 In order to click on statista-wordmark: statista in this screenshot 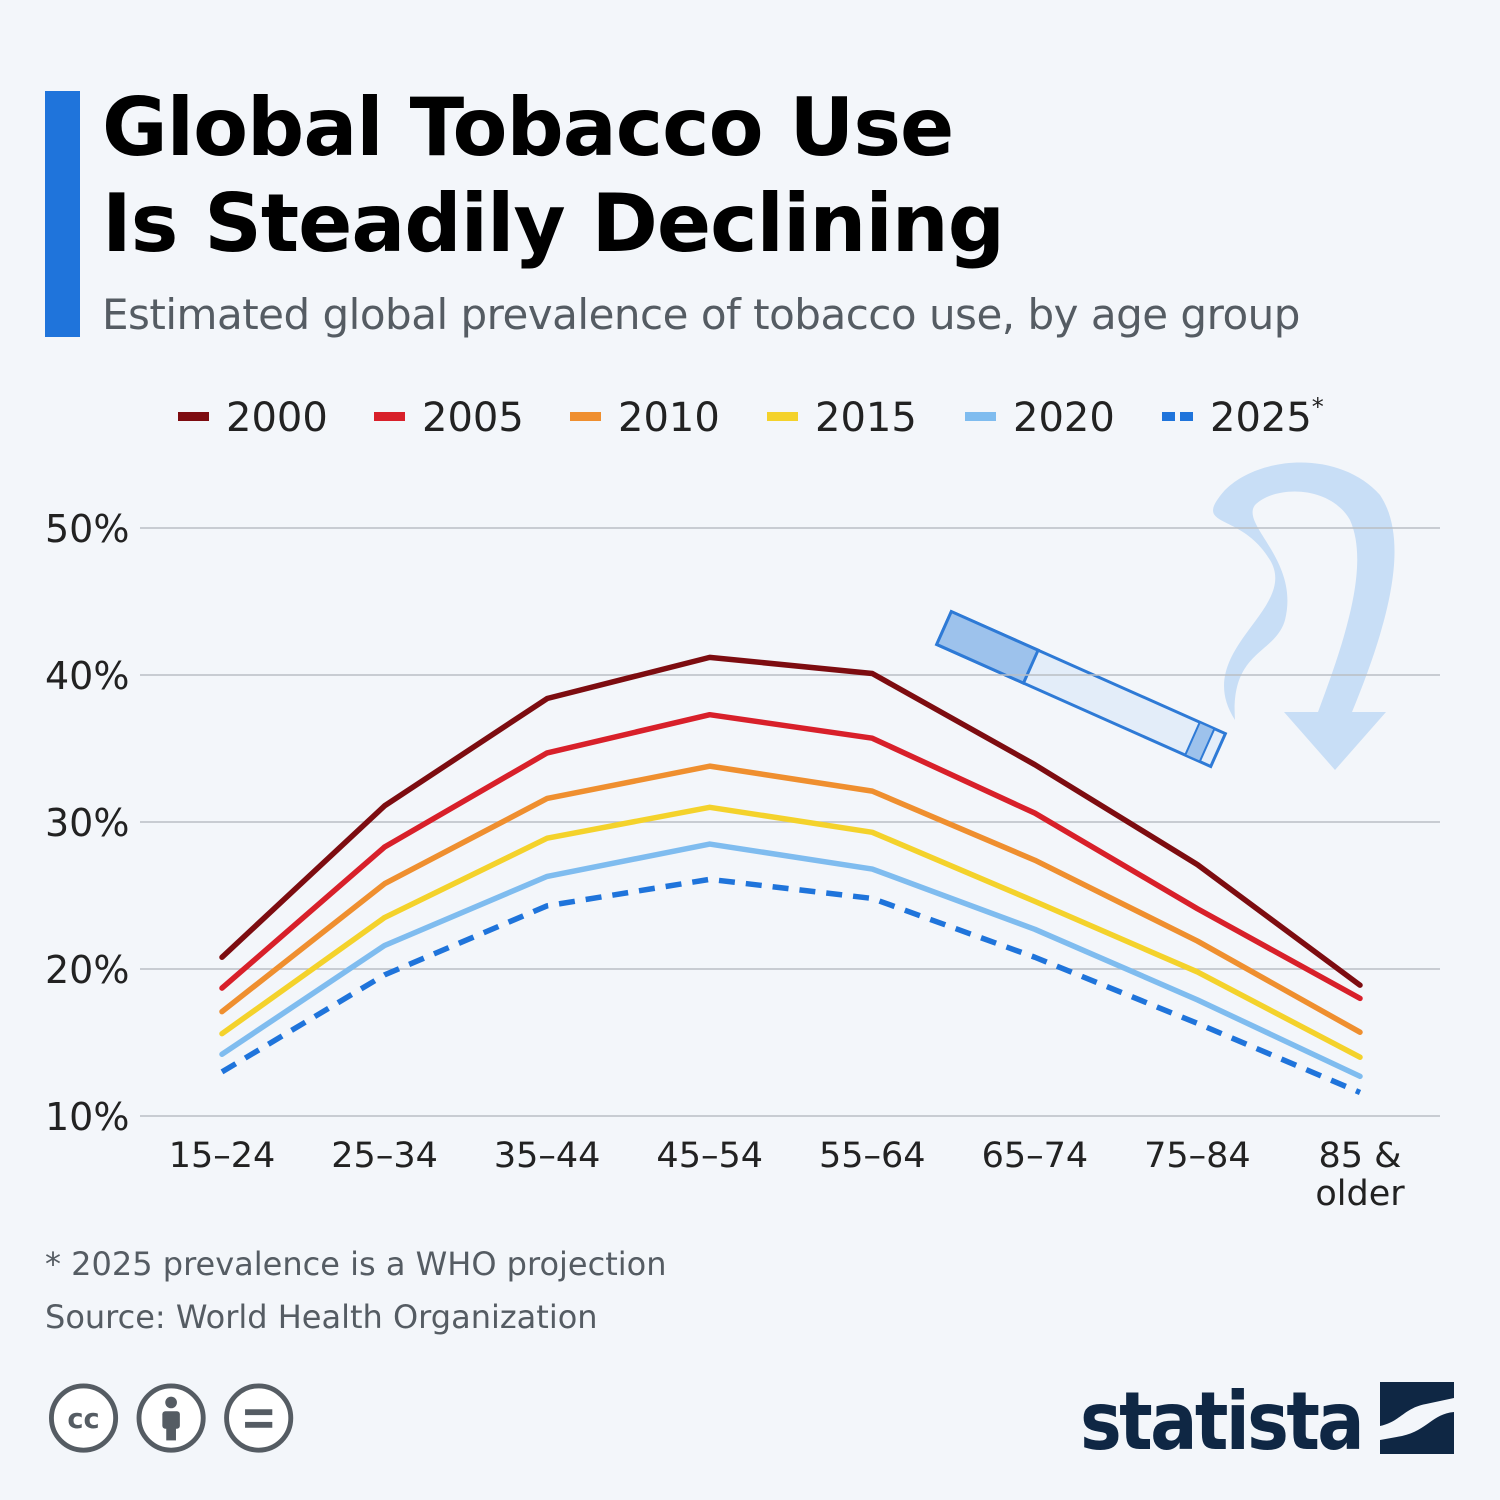, I will do `click(1221, 1420)`.